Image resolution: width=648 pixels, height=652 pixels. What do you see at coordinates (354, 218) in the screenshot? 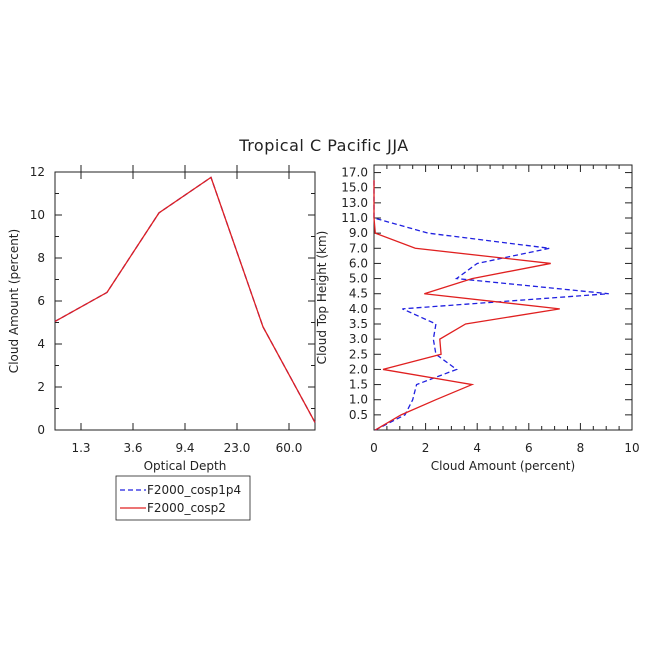
I see `right-y-tick-label: 11.0` at bounding box center [354, 218].